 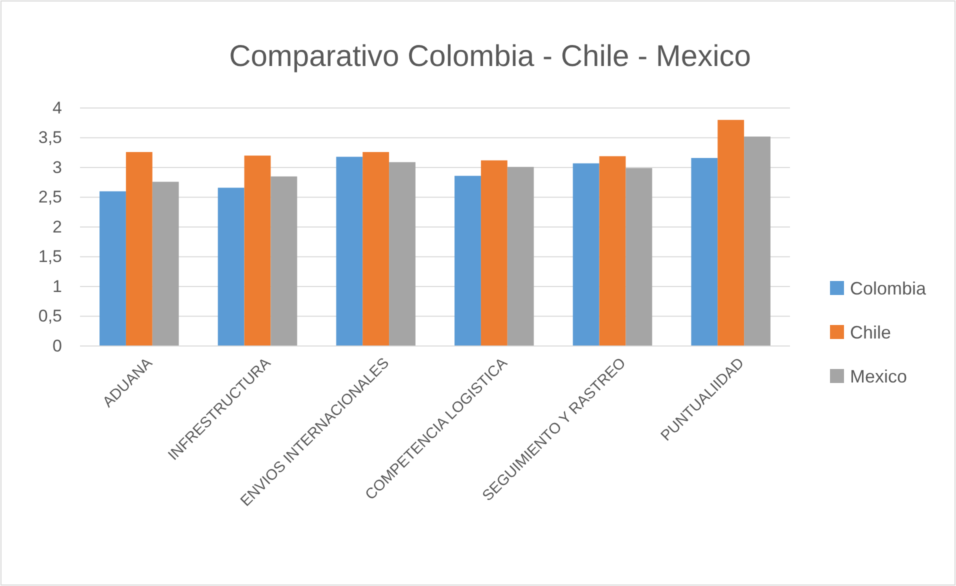 What do you see at coordinates (57, 286) in the screenshot?
I see `y-tick-label: 1` at bounding box center [57, 286].